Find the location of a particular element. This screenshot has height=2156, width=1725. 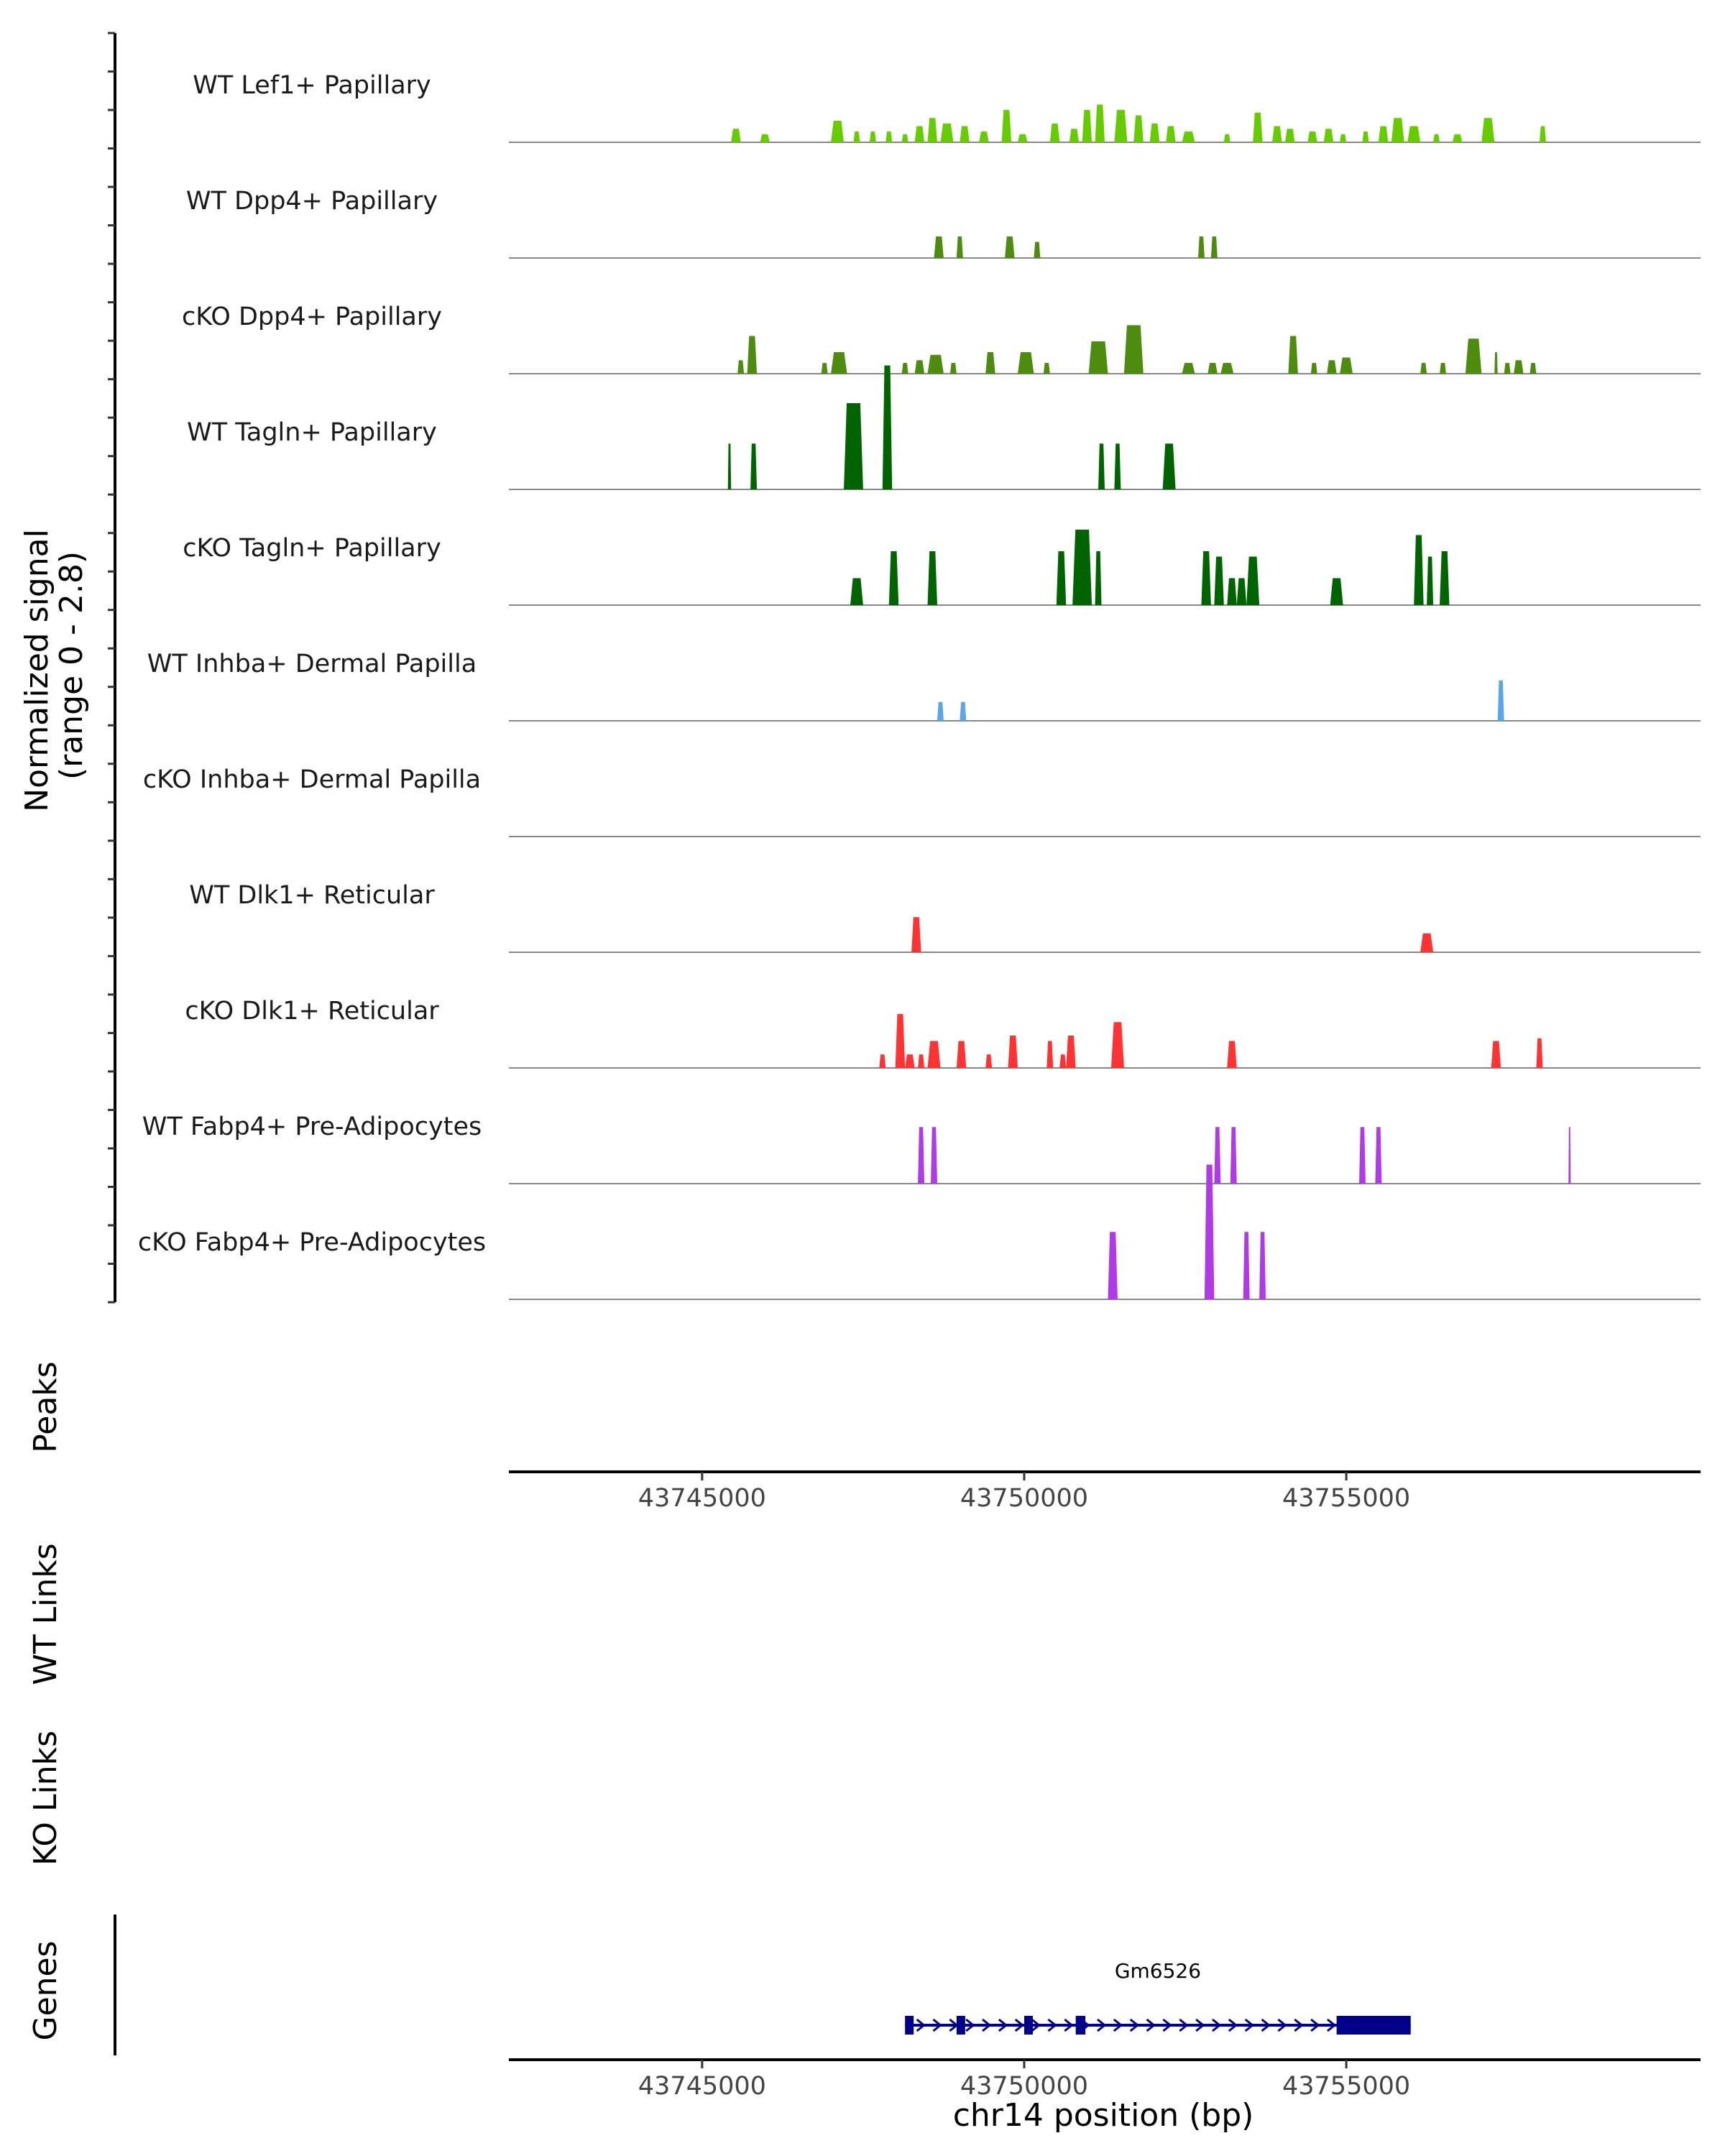

track-label: cKO Tagln+ Papillary is located at coordinates (312, 548).